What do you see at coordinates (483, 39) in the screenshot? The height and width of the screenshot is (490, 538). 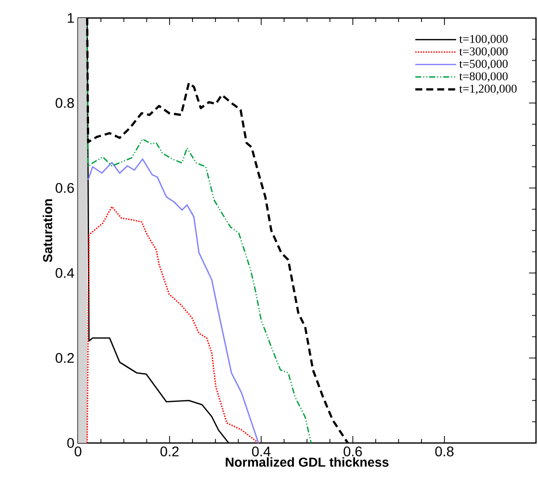 I see `legend-label: t=100,000` at bounding box center [483, 39].